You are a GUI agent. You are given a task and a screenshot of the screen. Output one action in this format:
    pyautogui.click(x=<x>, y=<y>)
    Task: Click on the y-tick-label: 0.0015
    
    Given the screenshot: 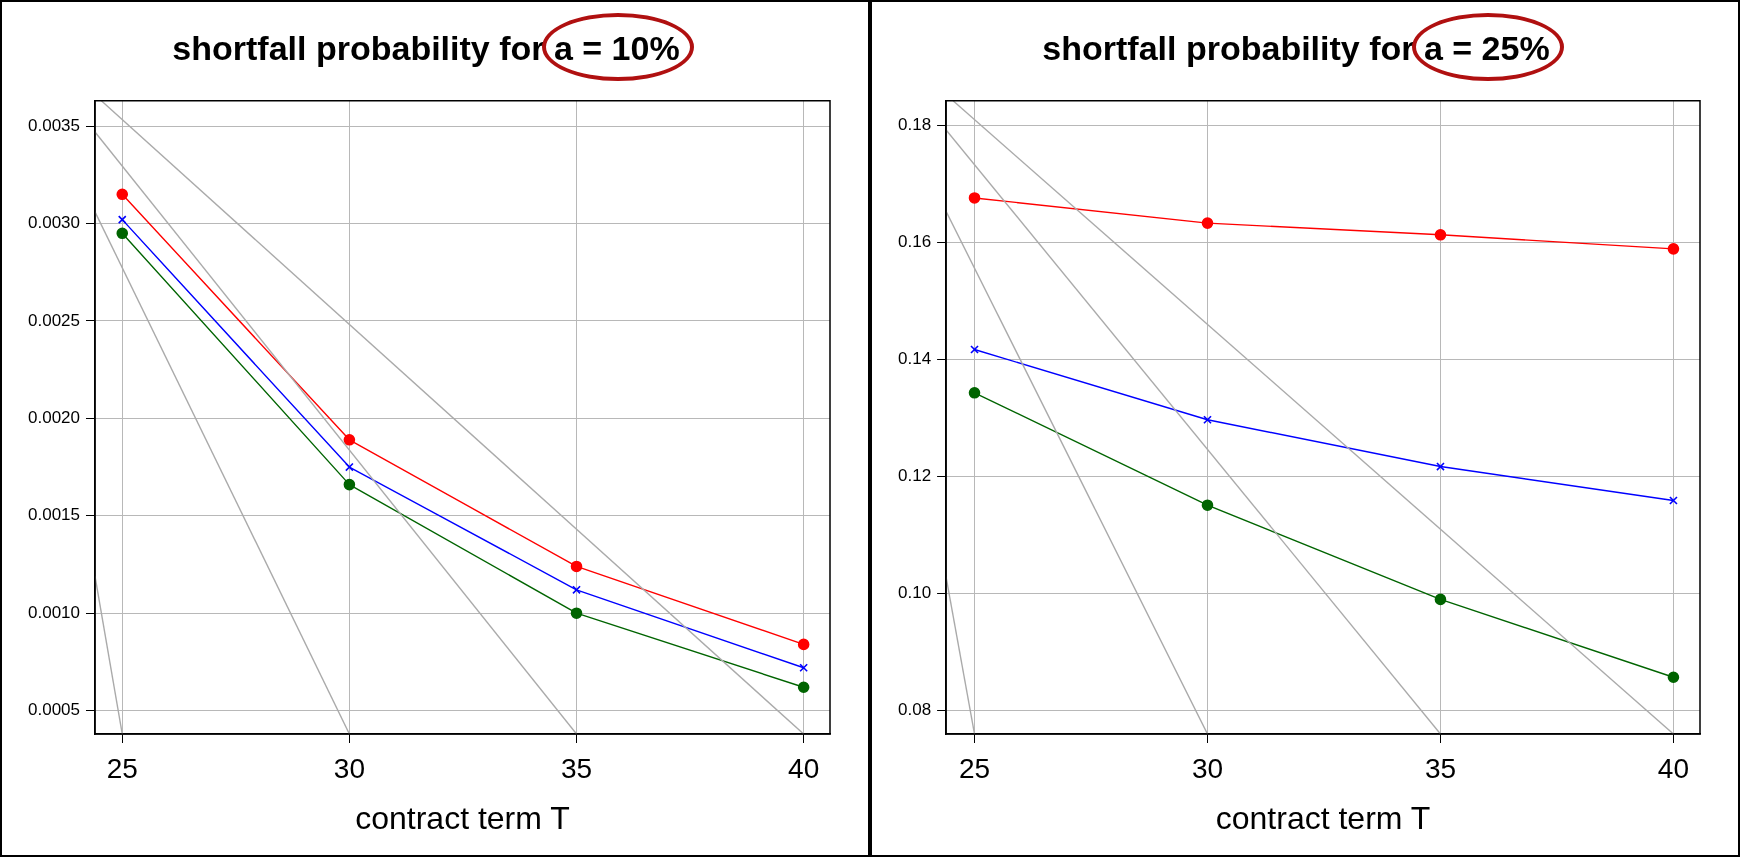 What is the action you would take?
    pyautogui.click(x=54, y=515)
    